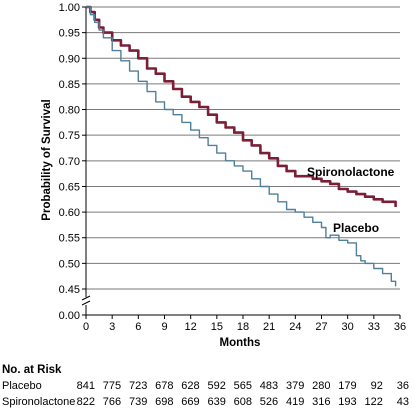 The width and height of the screenshot is (414, 413). What do you see at coordinates (347, 386) in the screenshot?
I see `risk-value: 179` at bounding box center [347, 386].